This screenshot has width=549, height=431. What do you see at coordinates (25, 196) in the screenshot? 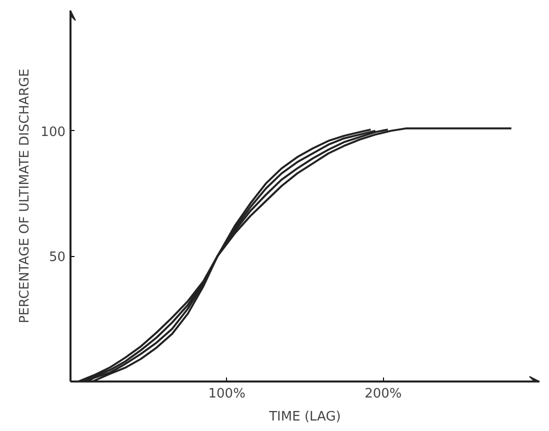
I see `y-axis-title: PERCENTAGE OF ULTIMATE DISCHARGE` at bounding box center [25, 196].